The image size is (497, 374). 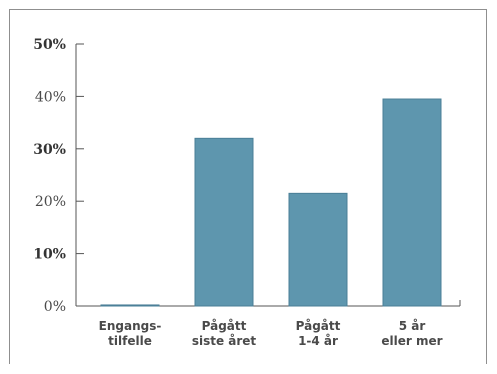 I want to click on y-tick-label: 30%, so click(x=49, y=150).